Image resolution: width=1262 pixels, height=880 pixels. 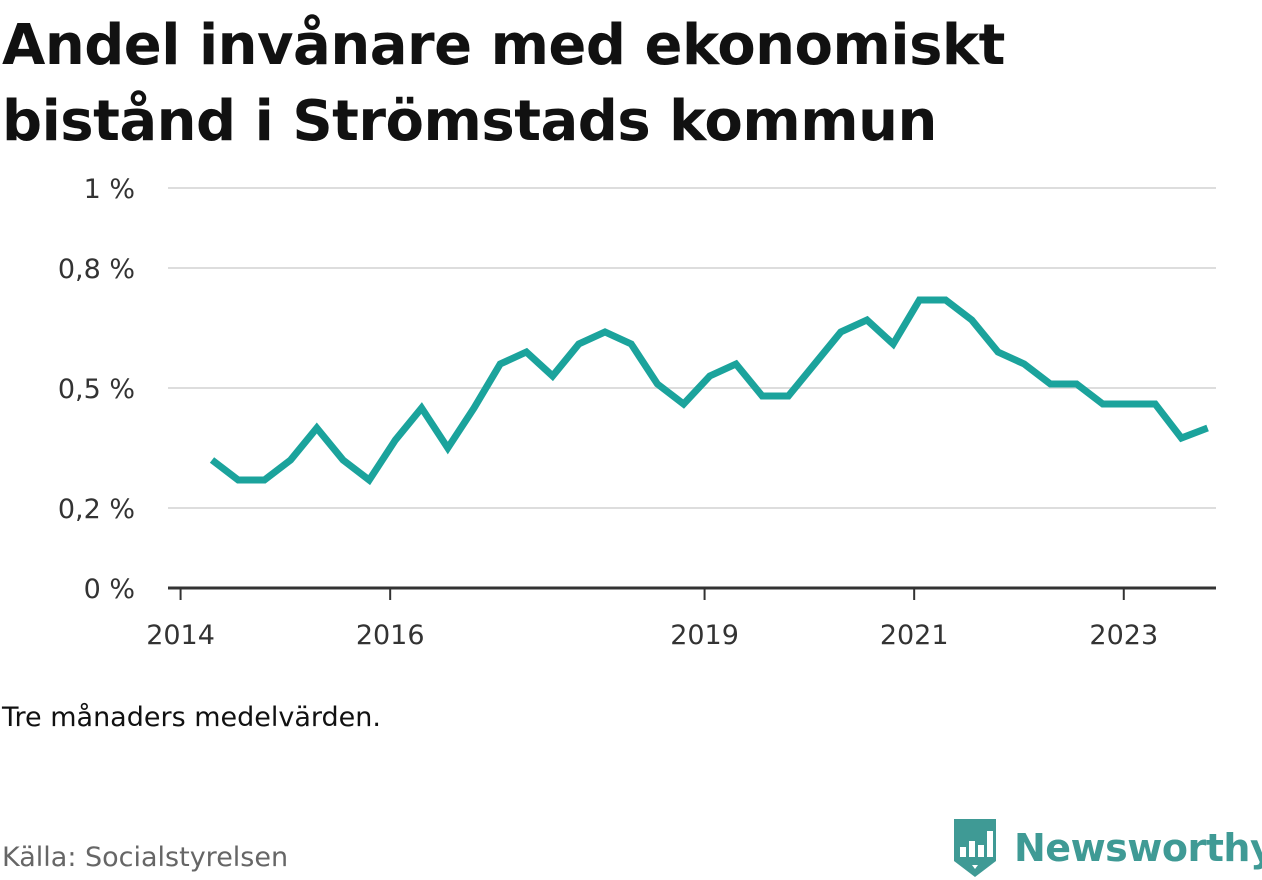 What do you see at coordinates (109, 189) in the screenshot?
I see `y-tick-label: 1 %` at bounding box center [109, 189].